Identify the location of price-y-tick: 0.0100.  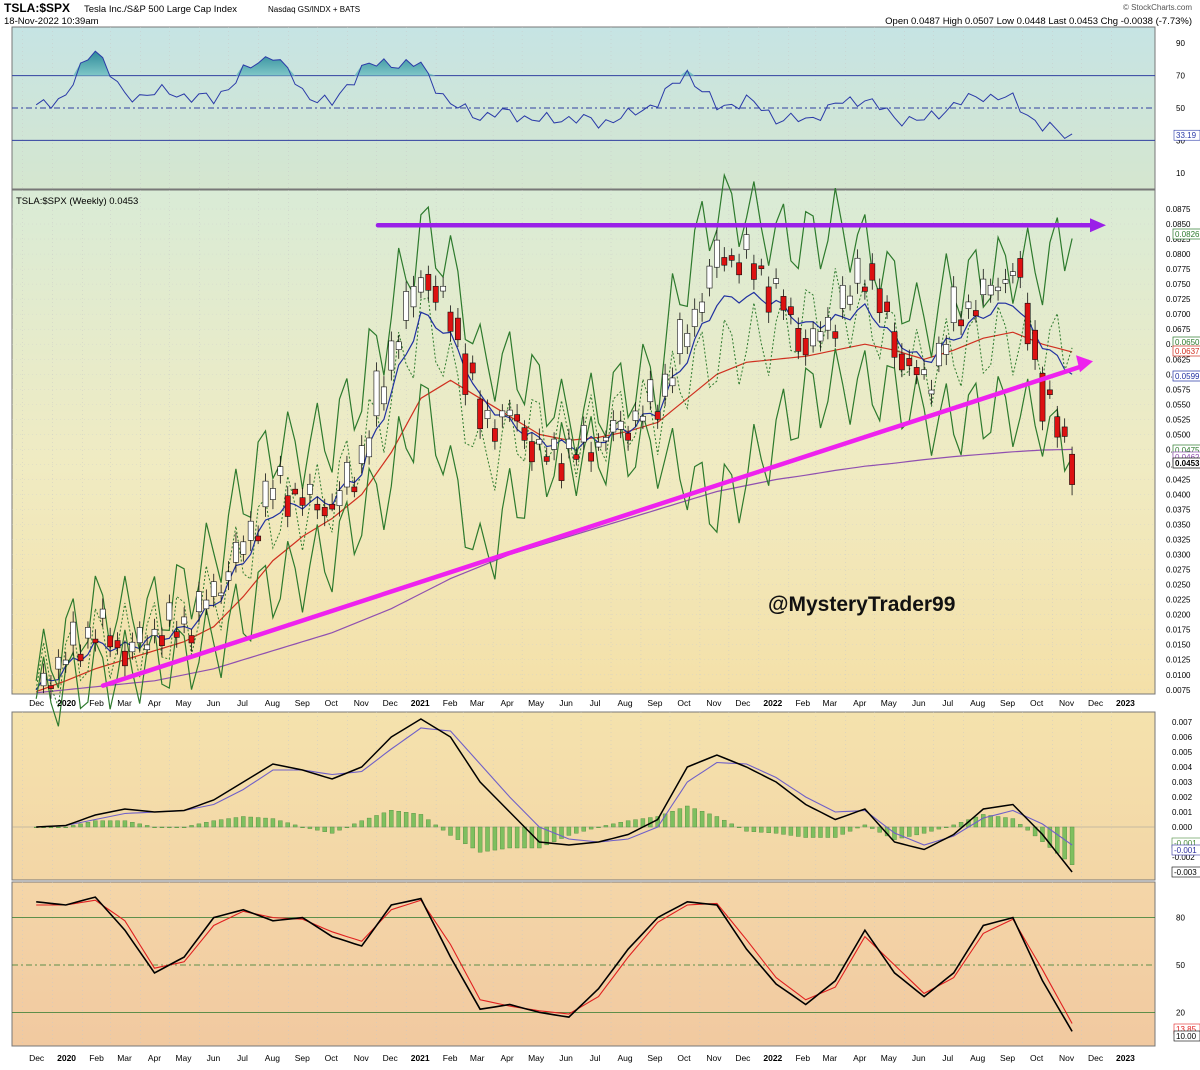
(1178, 675).